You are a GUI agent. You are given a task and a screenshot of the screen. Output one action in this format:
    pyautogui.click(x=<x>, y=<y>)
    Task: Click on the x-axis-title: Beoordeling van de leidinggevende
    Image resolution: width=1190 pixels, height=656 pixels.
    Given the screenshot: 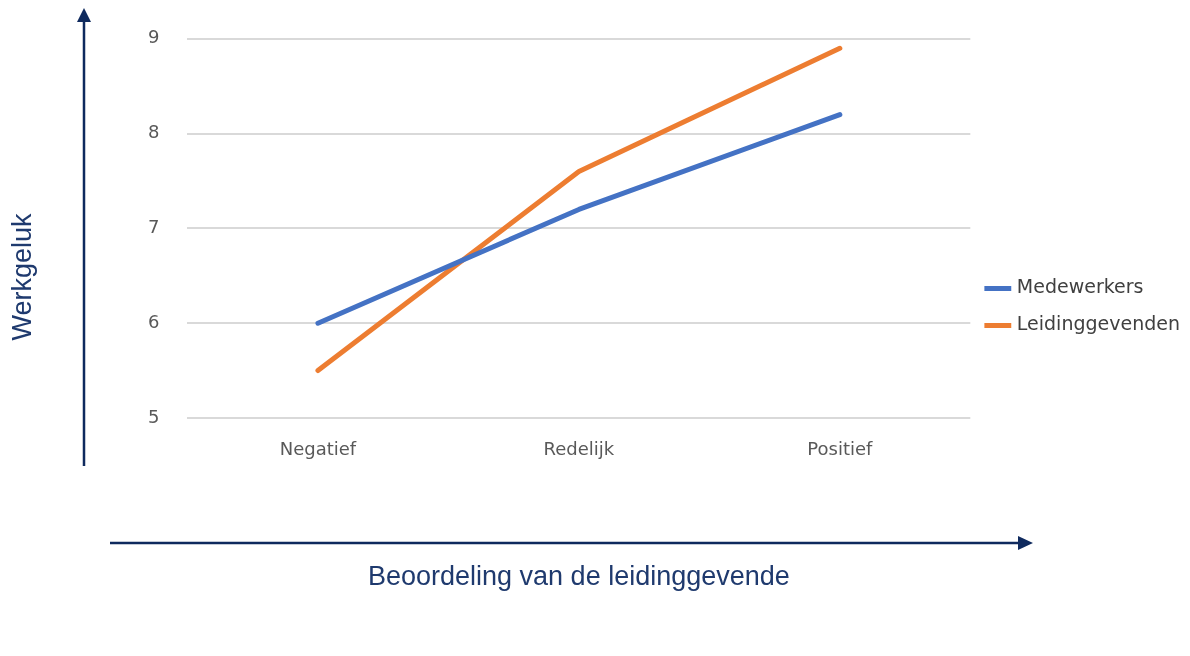 What is the action you would take?
    pyautogui.click(x=578, y=576)
    